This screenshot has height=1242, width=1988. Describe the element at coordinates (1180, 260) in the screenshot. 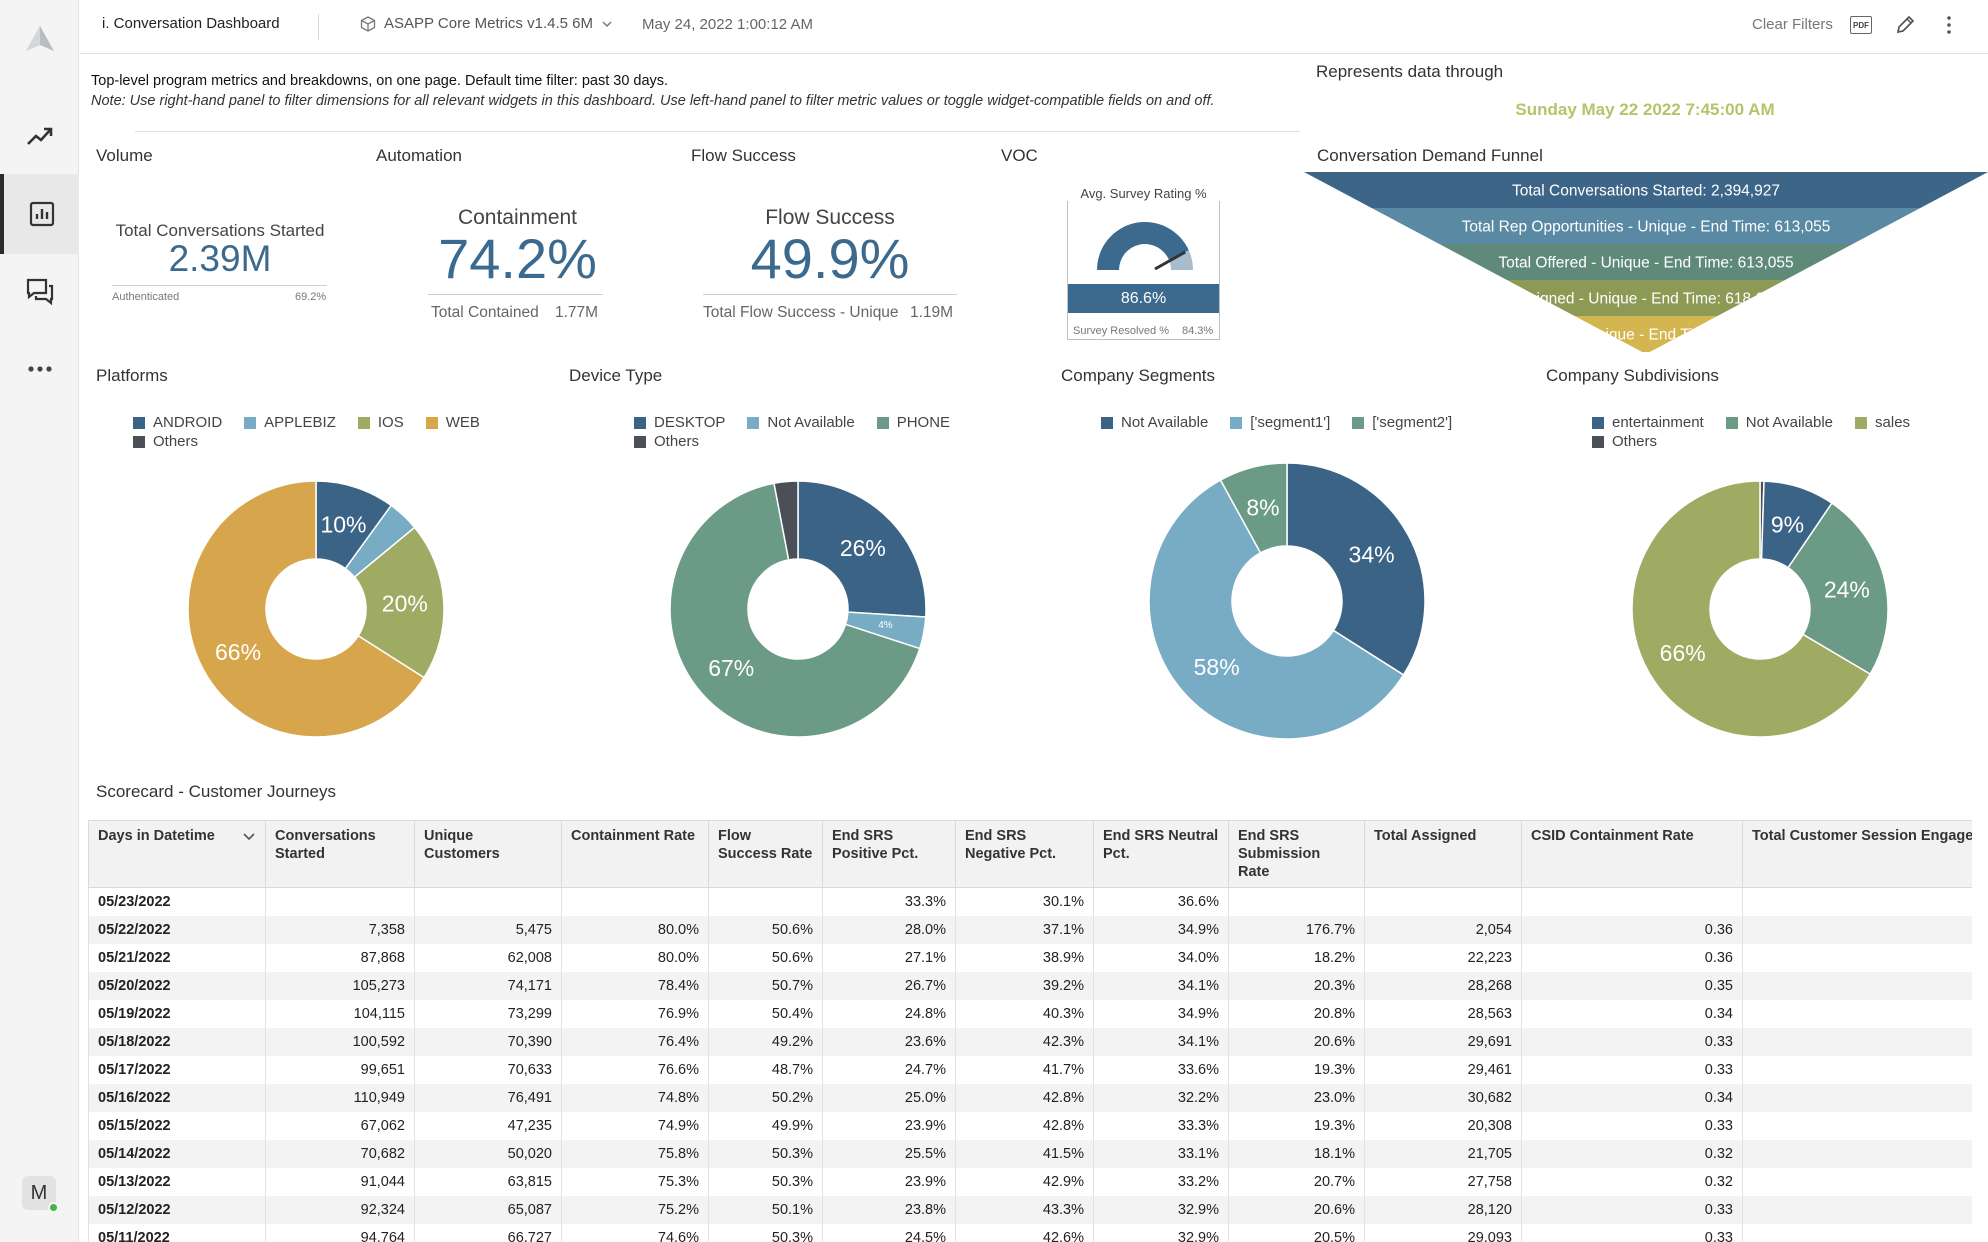

I see `gauge-remainder-arc` at that location.